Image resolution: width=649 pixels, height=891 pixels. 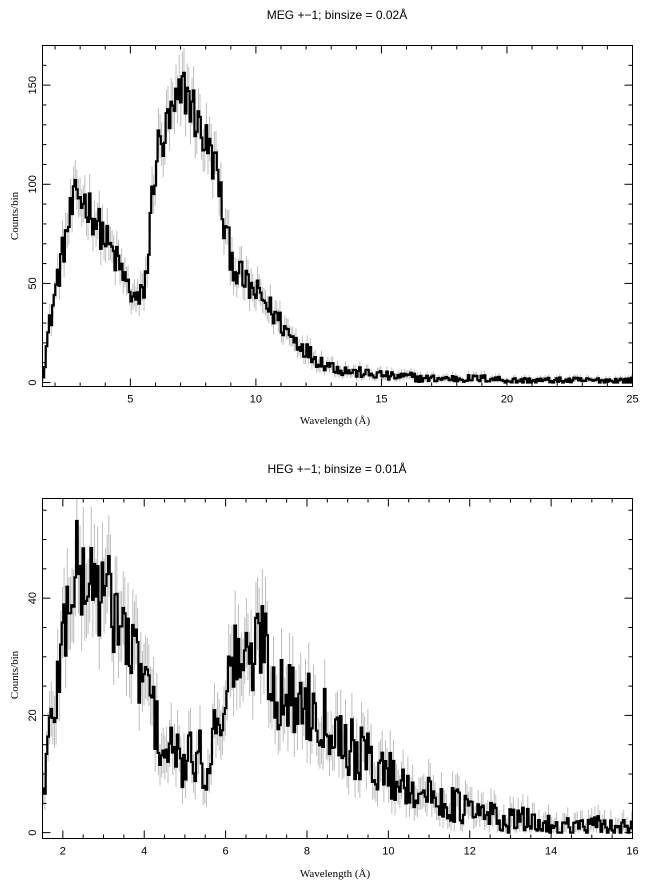 I want to click on meg-x-axis-label: Wavelength (Å), so click(x=335, y=421).